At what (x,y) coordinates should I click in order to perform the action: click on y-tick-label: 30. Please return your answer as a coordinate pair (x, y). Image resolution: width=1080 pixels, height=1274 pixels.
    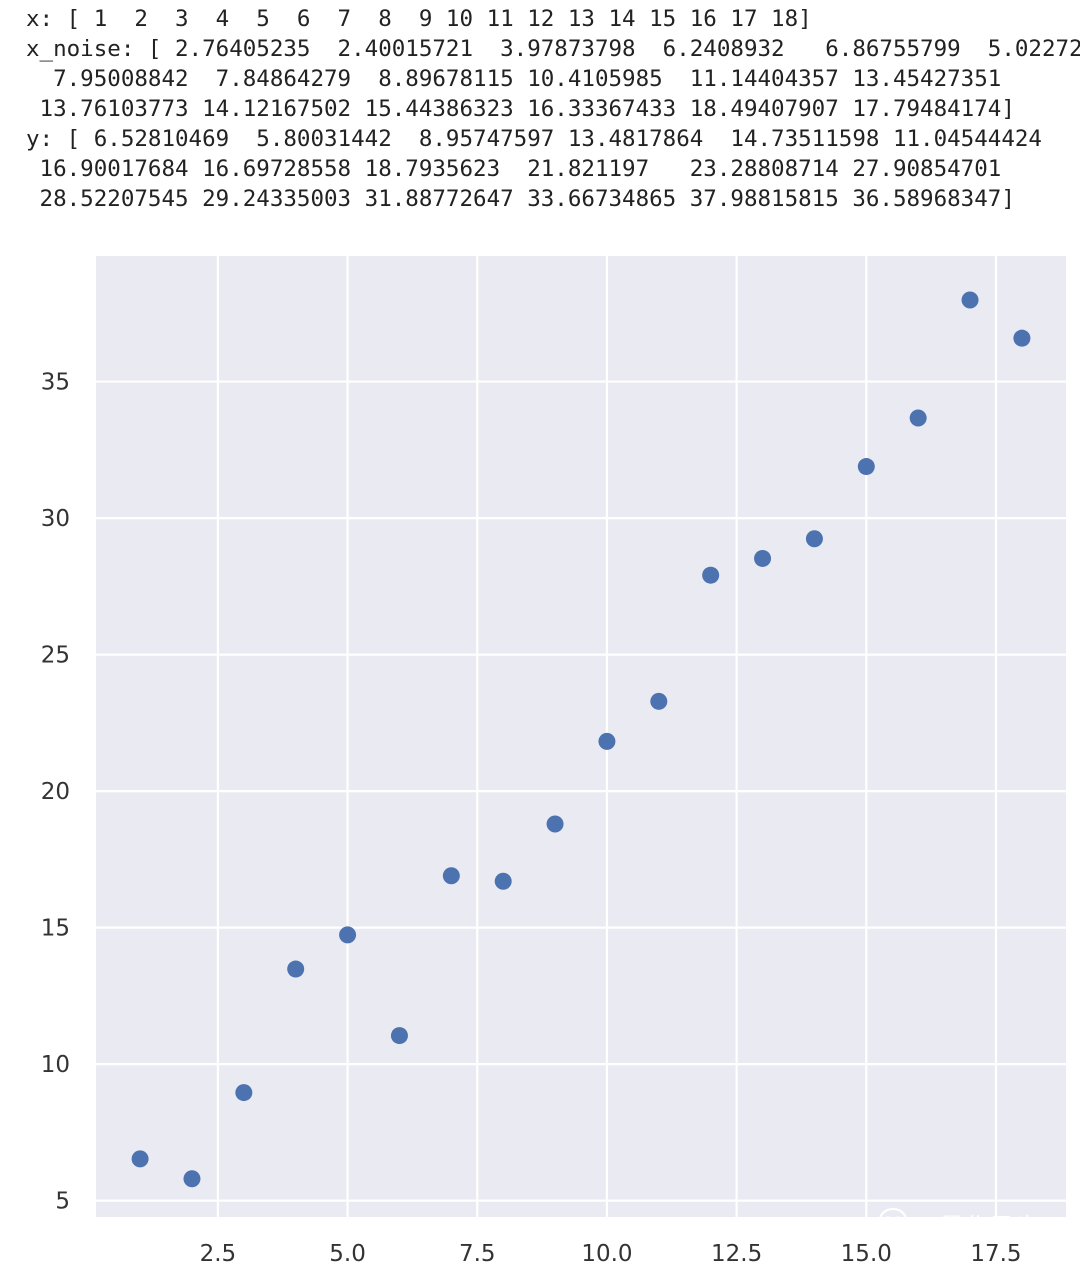
    Looking at the image, I should click on (55, 519).